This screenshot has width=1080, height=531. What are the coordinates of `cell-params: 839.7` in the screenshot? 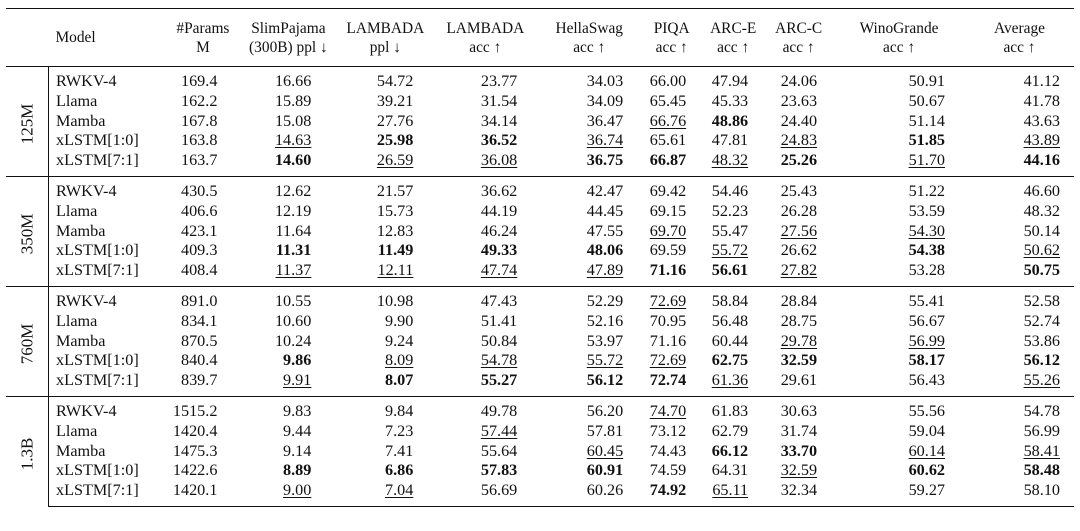 It's located at (202, 383).